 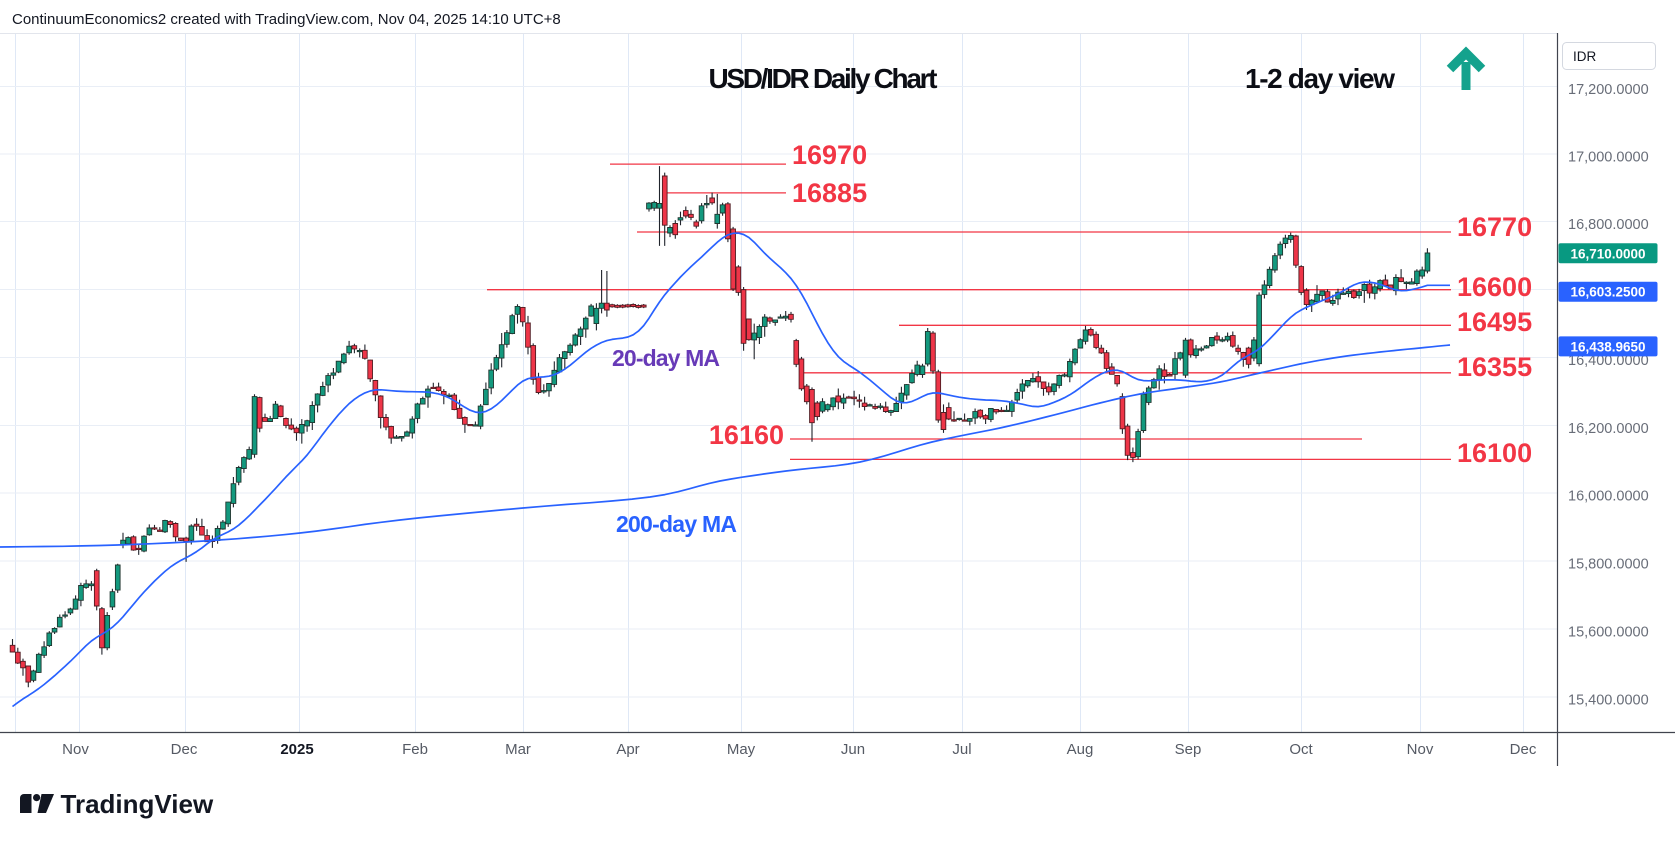 What do you see at coordinates (137, 804) in the screenshot?
I see `svg-text: TradingView` at bounding box center [137, 804].